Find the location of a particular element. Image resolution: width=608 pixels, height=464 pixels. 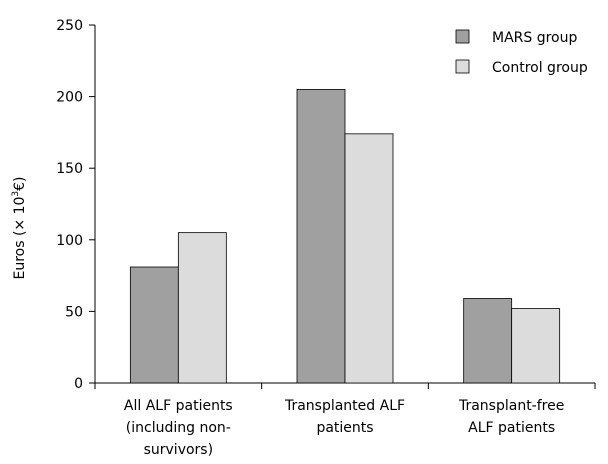

x-axis is located at coordinates (345, 385).